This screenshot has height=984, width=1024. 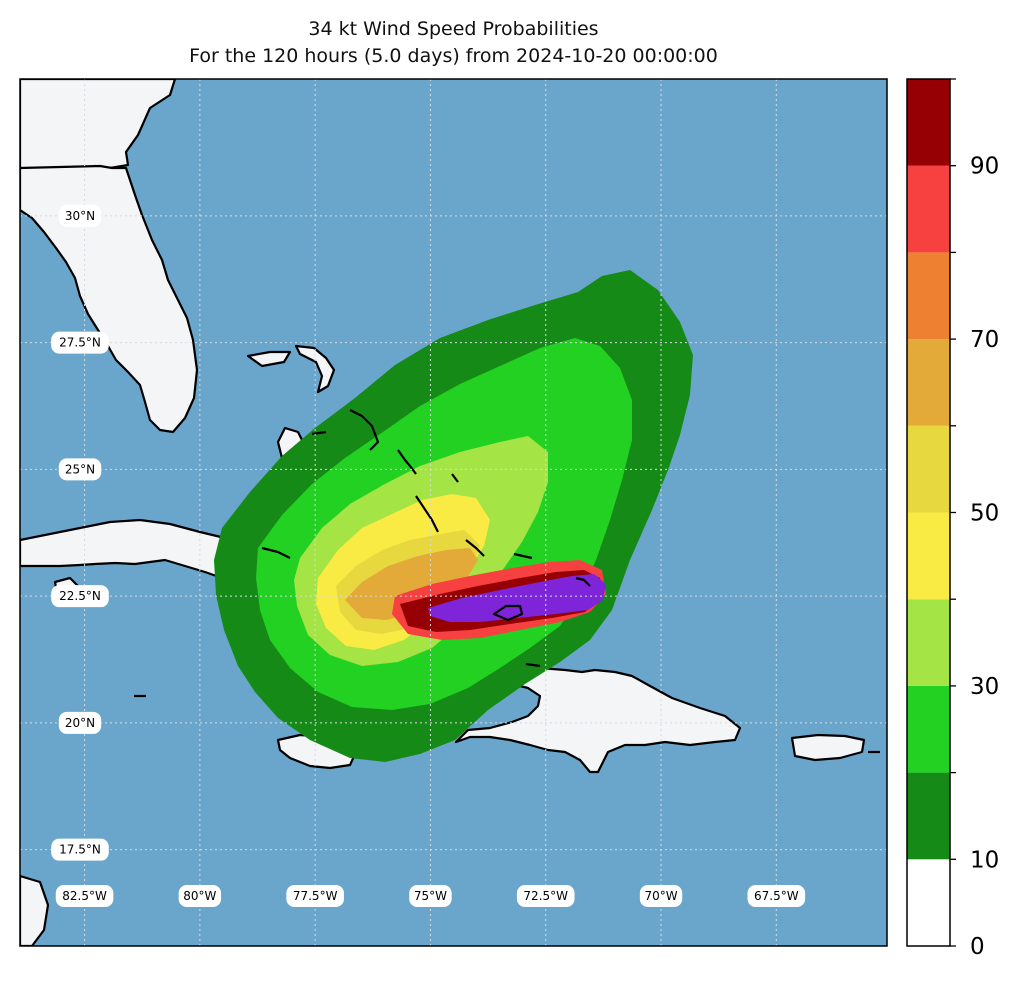 I want to click on latitude-labels: 30°N 27.5°N 25°N 22.5°N 20°N 17.5°N, so click(x=80, y=532).